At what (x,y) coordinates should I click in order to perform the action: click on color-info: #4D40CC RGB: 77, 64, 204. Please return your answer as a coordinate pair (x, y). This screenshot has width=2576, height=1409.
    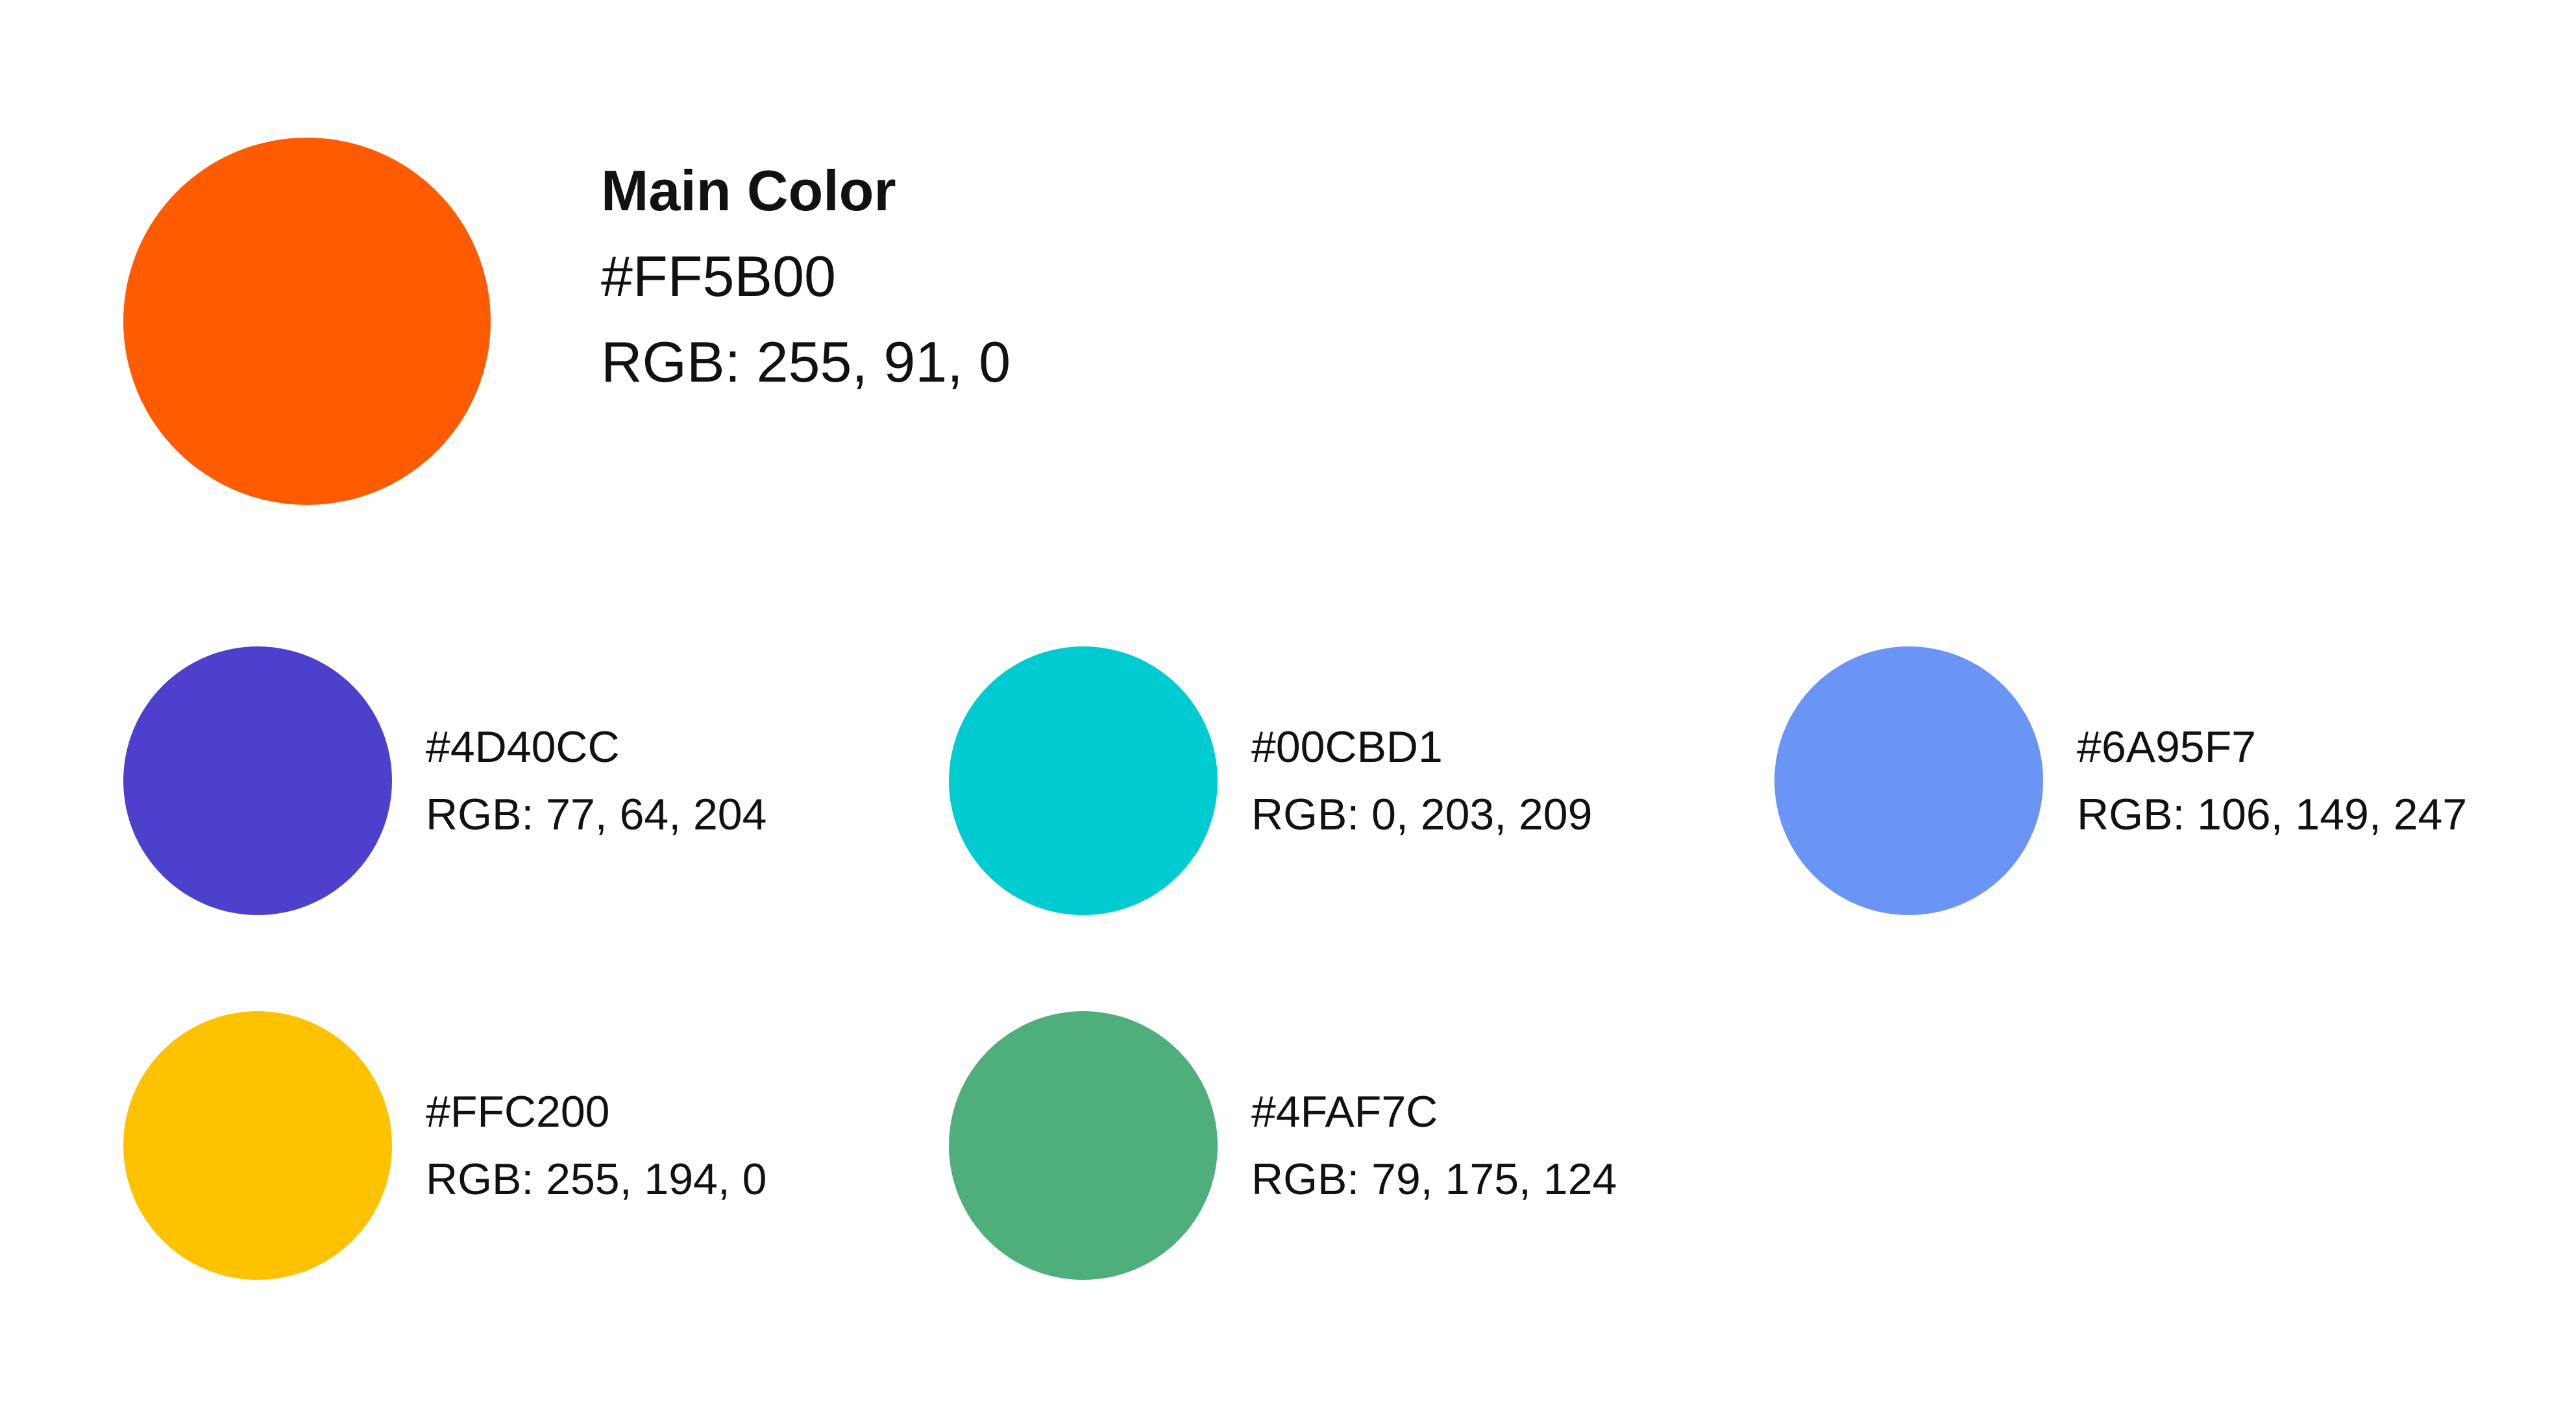
    Looking at the image, I should click on (596, 780).